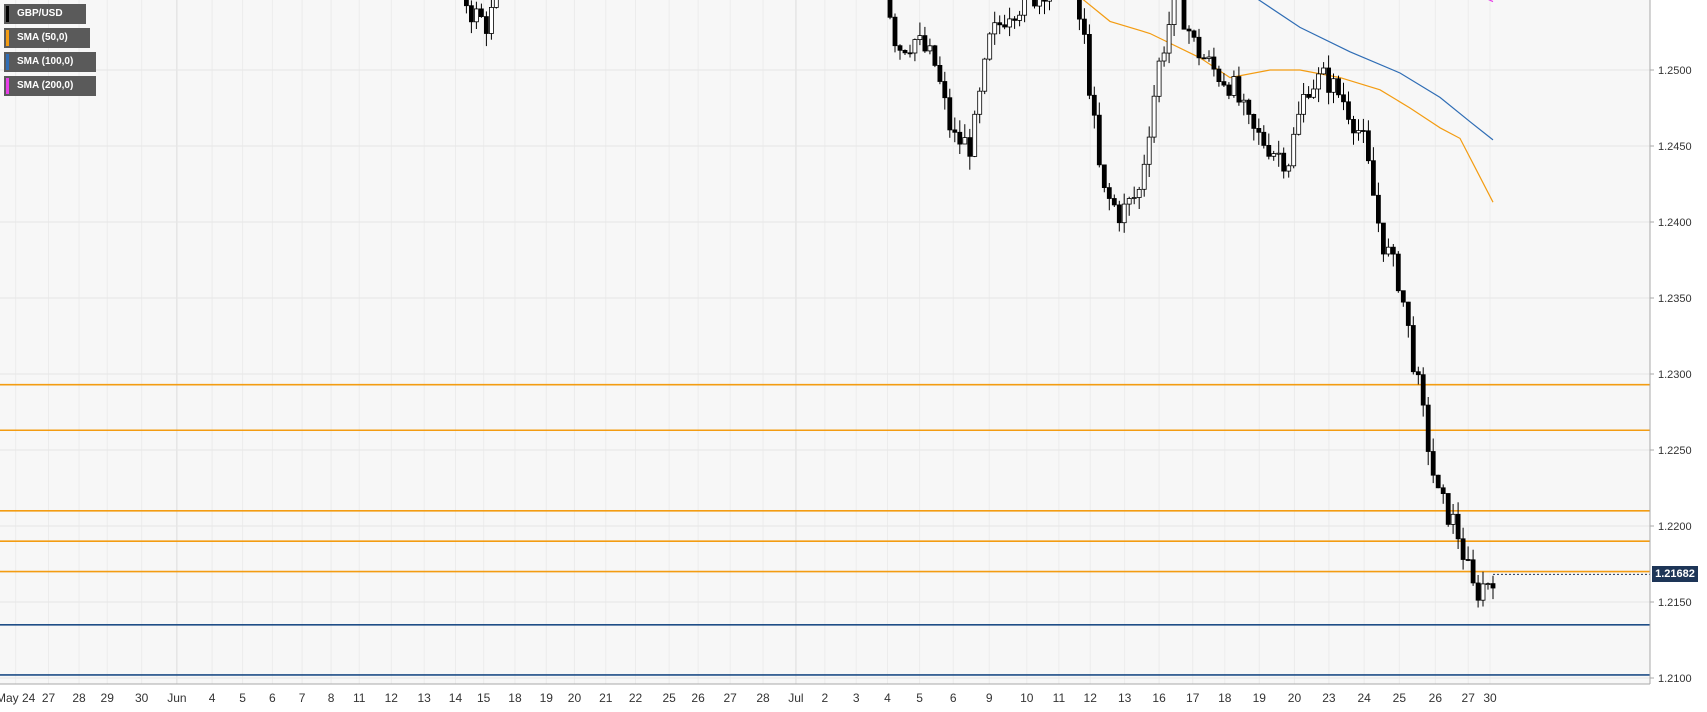  Describe the element at coordinates (1193, 698) in the screenshot. I see `x-tick-label: 17` at that location.